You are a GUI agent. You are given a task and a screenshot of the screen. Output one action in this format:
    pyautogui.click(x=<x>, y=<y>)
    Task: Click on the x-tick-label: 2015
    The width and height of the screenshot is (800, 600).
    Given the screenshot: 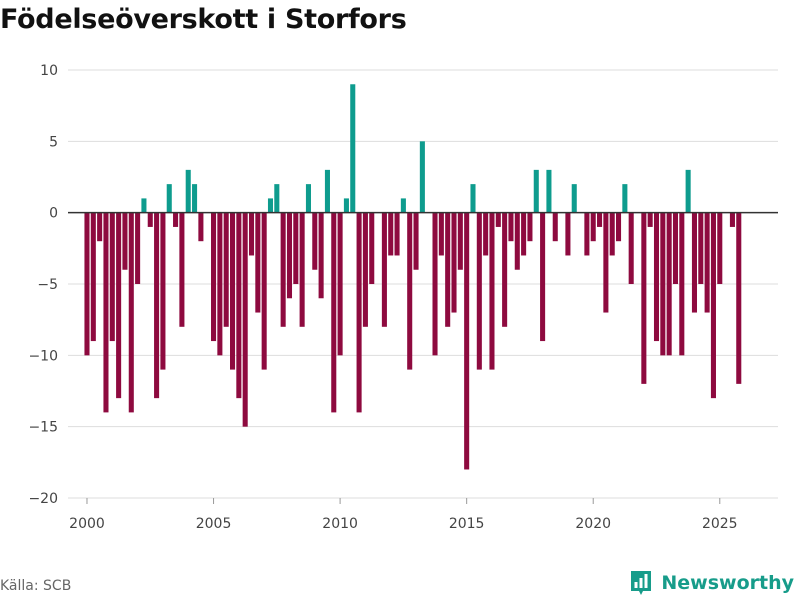 What is the action you would take?
    pyautogui.click(x=467, y=524)
    